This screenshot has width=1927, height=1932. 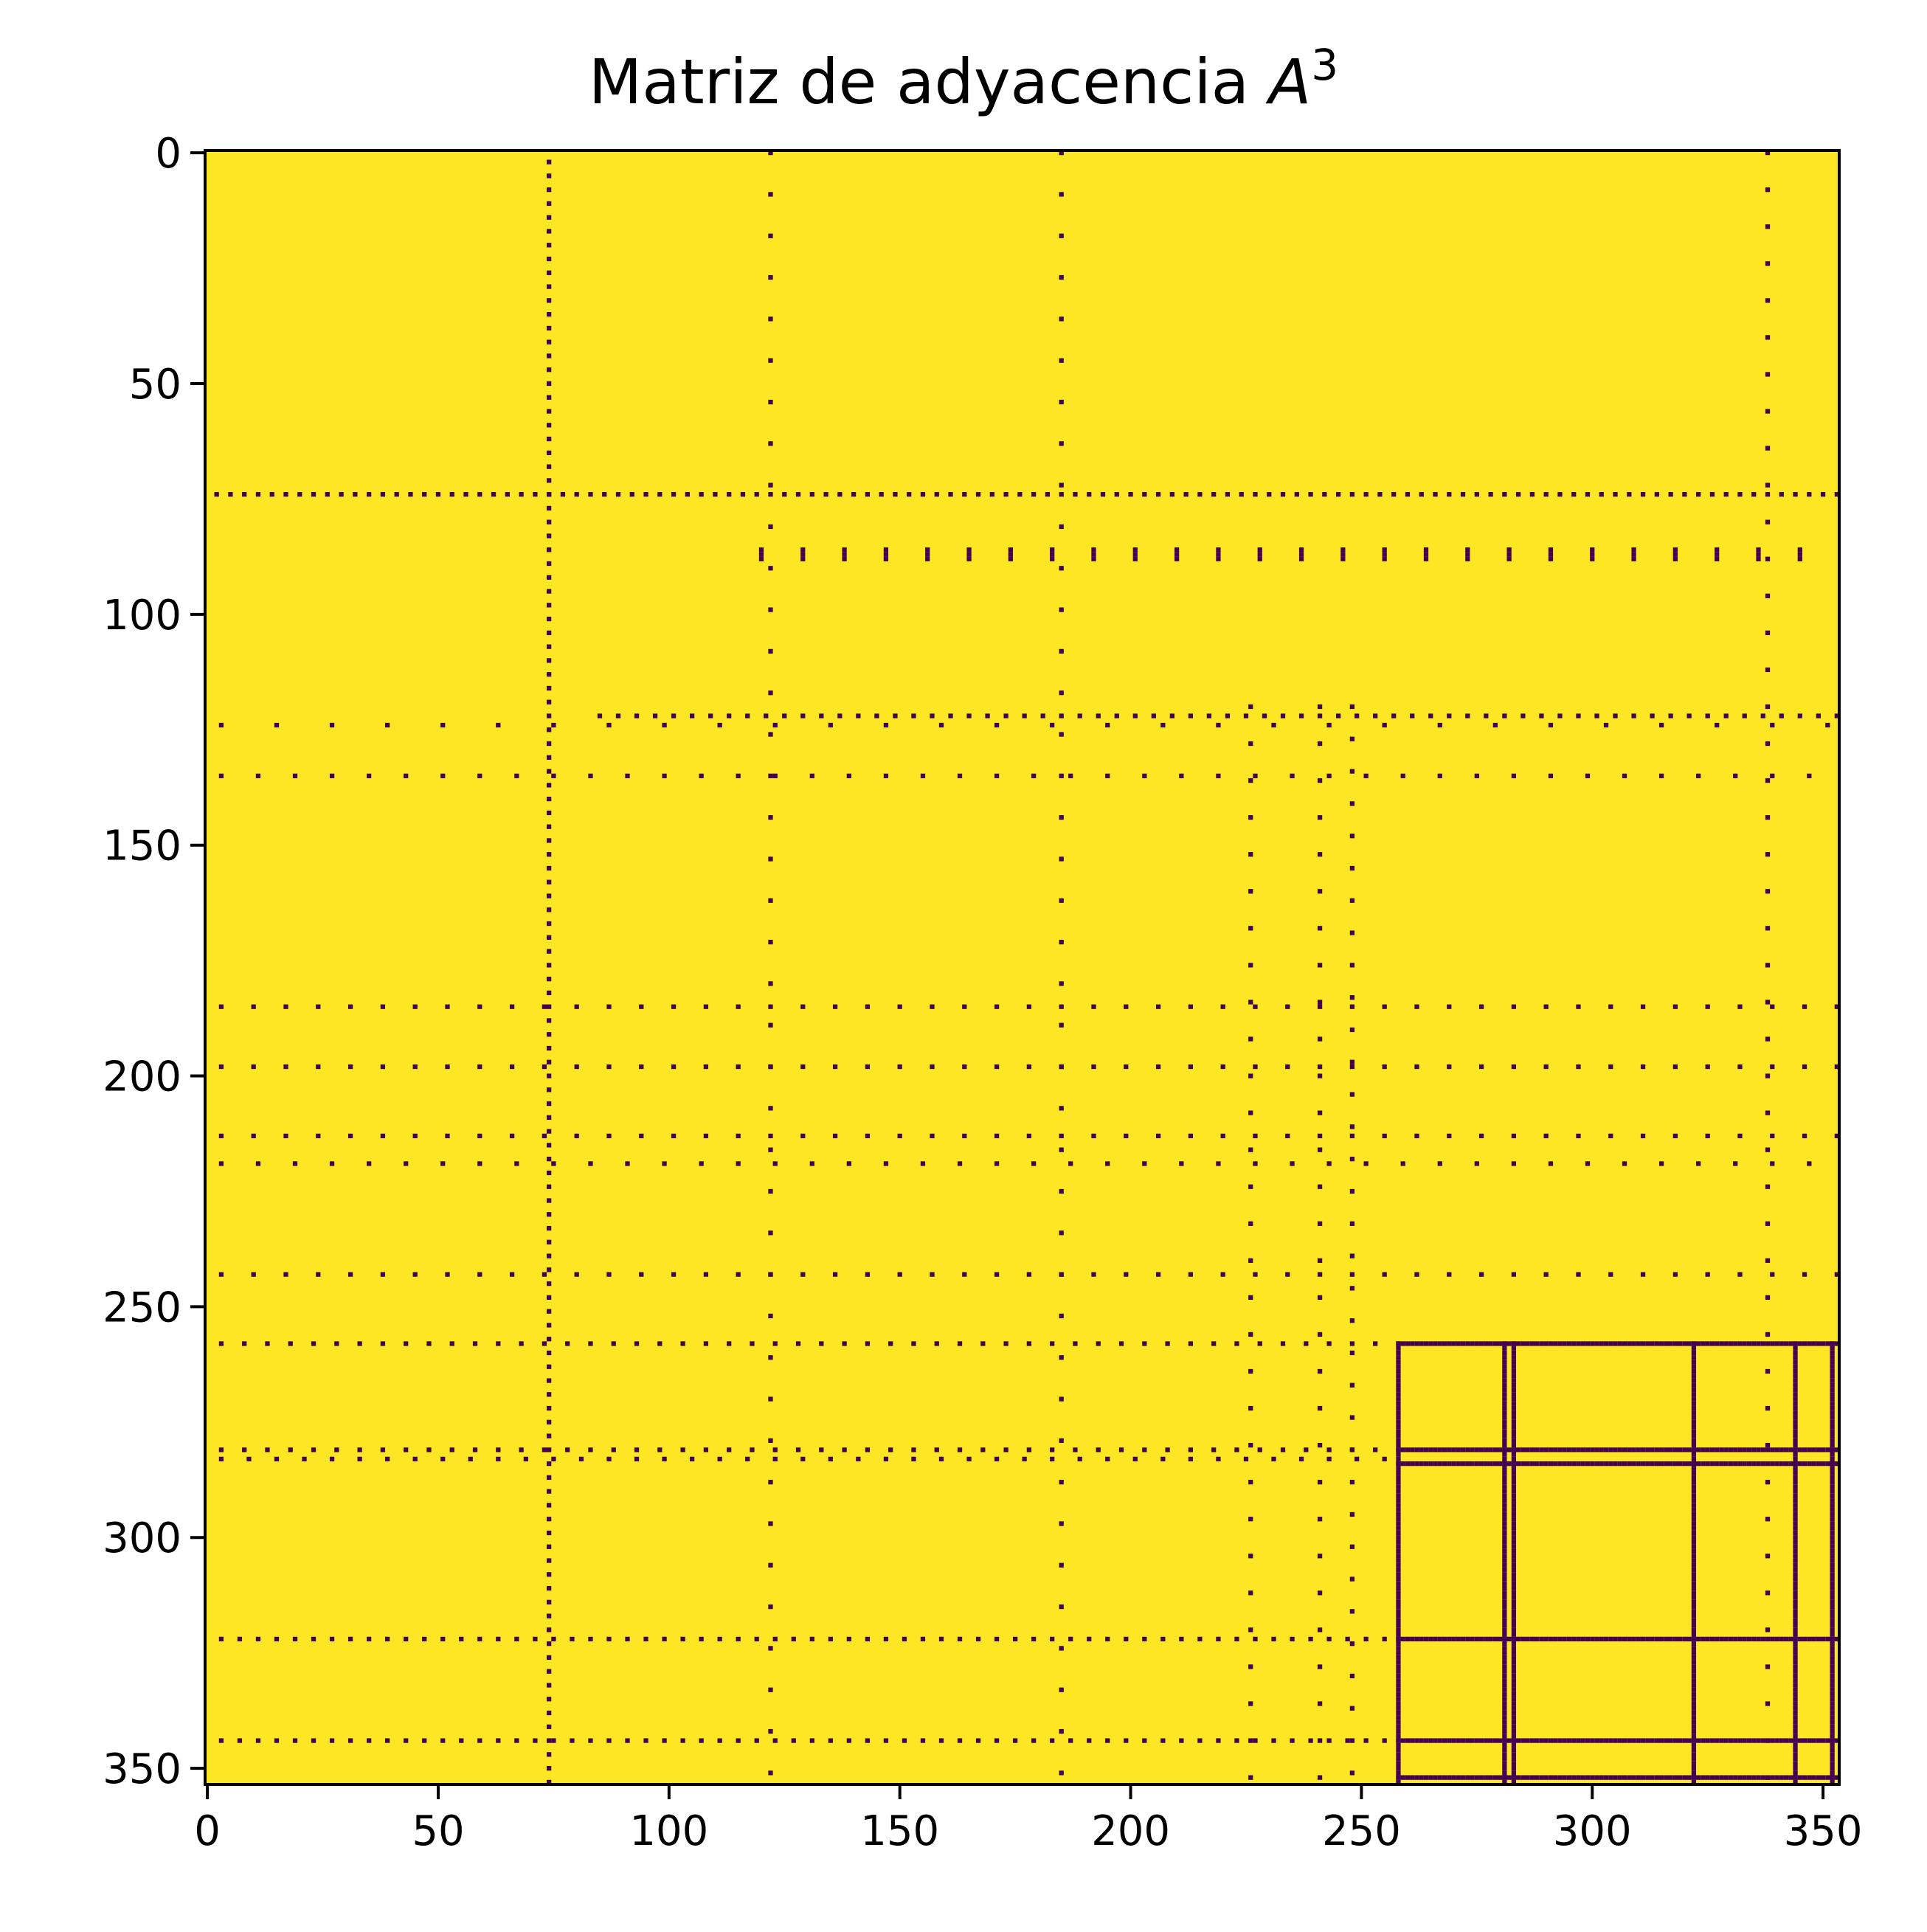 What do you see at coordinates (1324, 65) in the screenshot?
I see `title-exponent: 3` at bounding box center [1324, 65].